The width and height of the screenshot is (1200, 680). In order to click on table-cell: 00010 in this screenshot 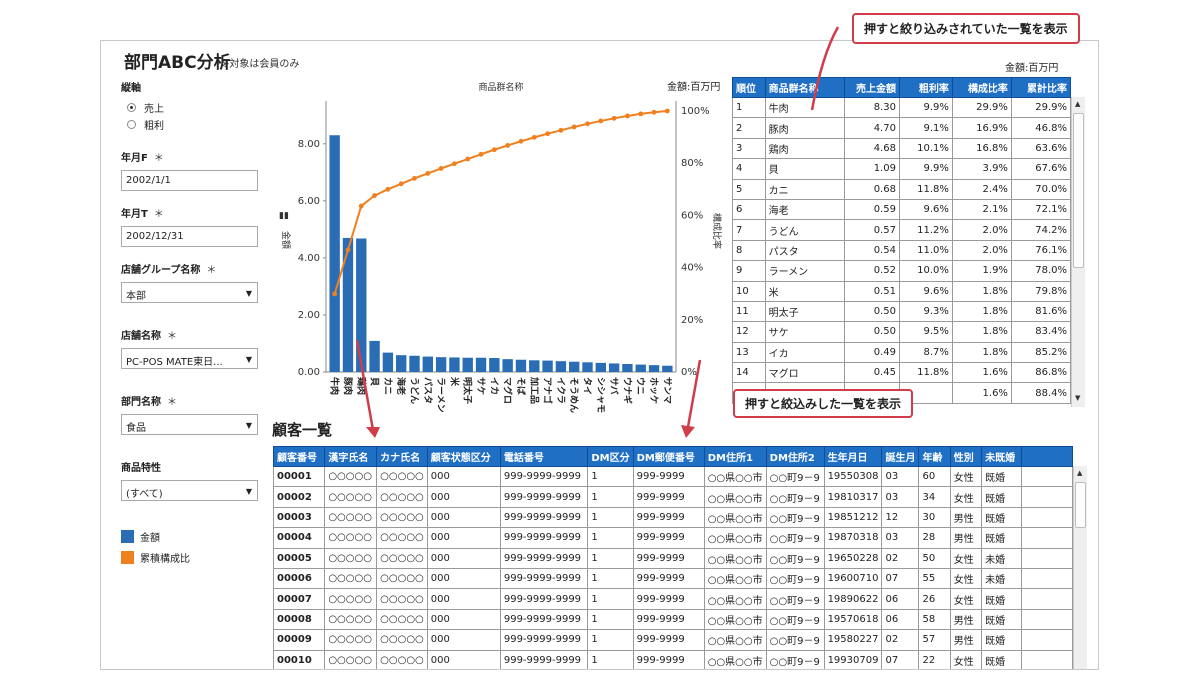, I will do `click(299, 659)`.